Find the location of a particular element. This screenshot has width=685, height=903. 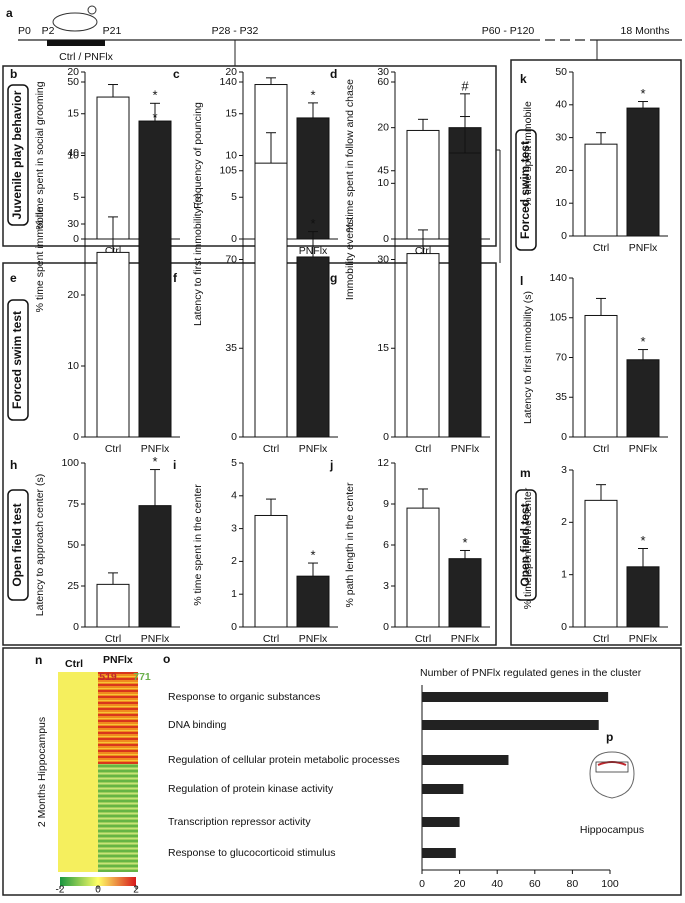

y-tick-label: 70 is located at coordinates (231, 259).